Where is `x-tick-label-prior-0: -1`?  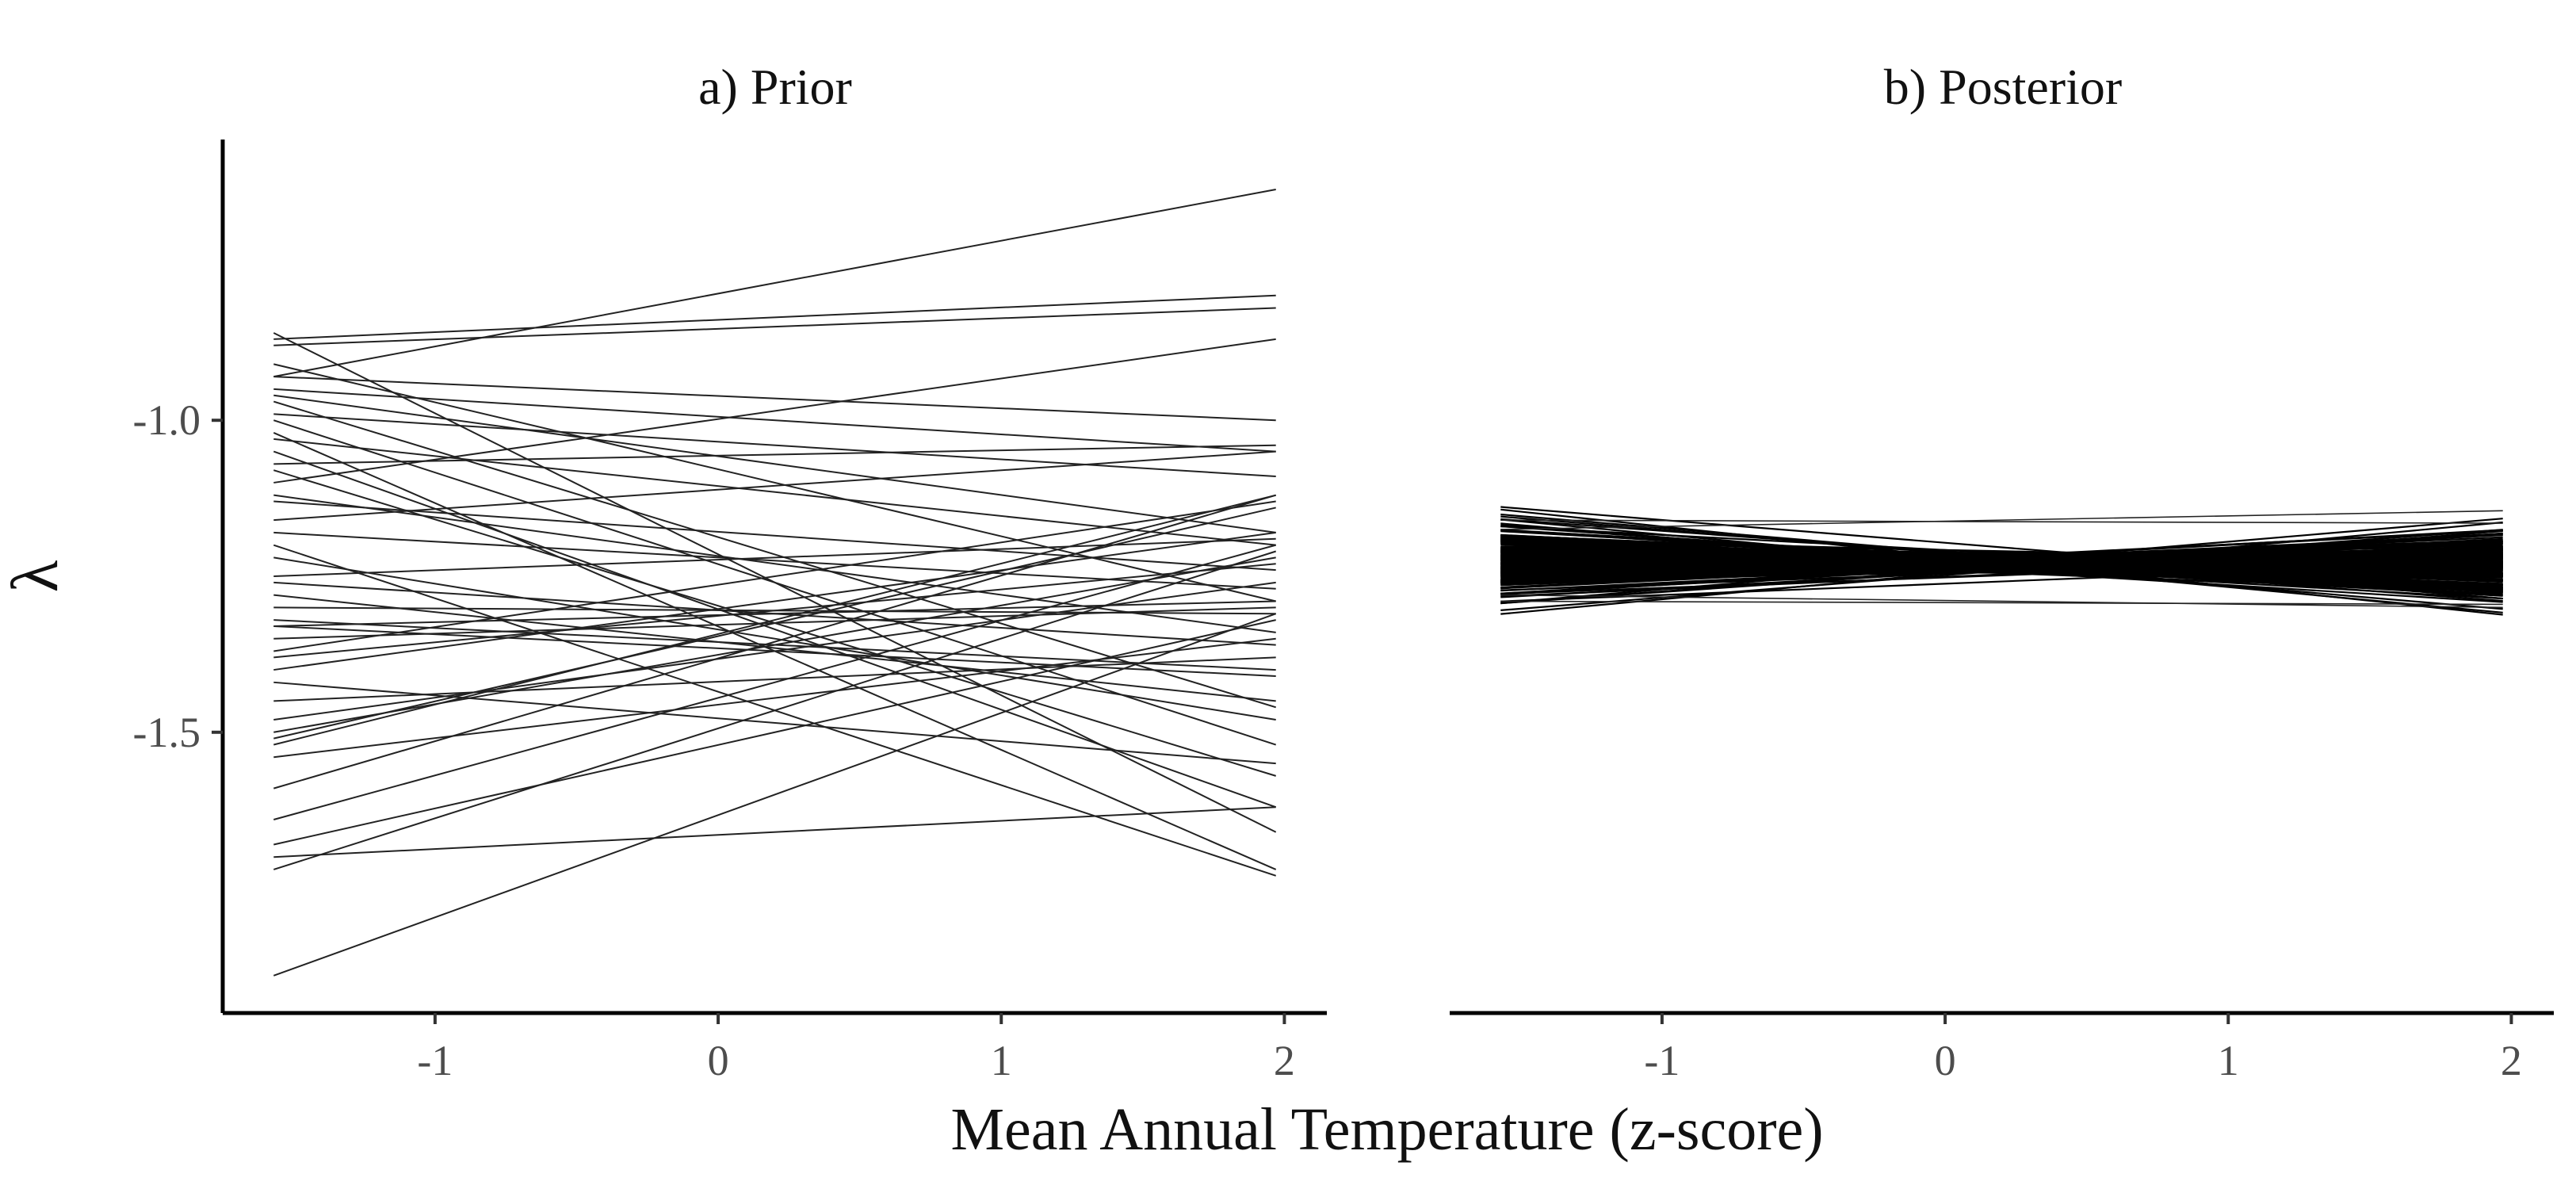
x-tick-label-prior-0: -1 is located at coordinates (435, 1060).